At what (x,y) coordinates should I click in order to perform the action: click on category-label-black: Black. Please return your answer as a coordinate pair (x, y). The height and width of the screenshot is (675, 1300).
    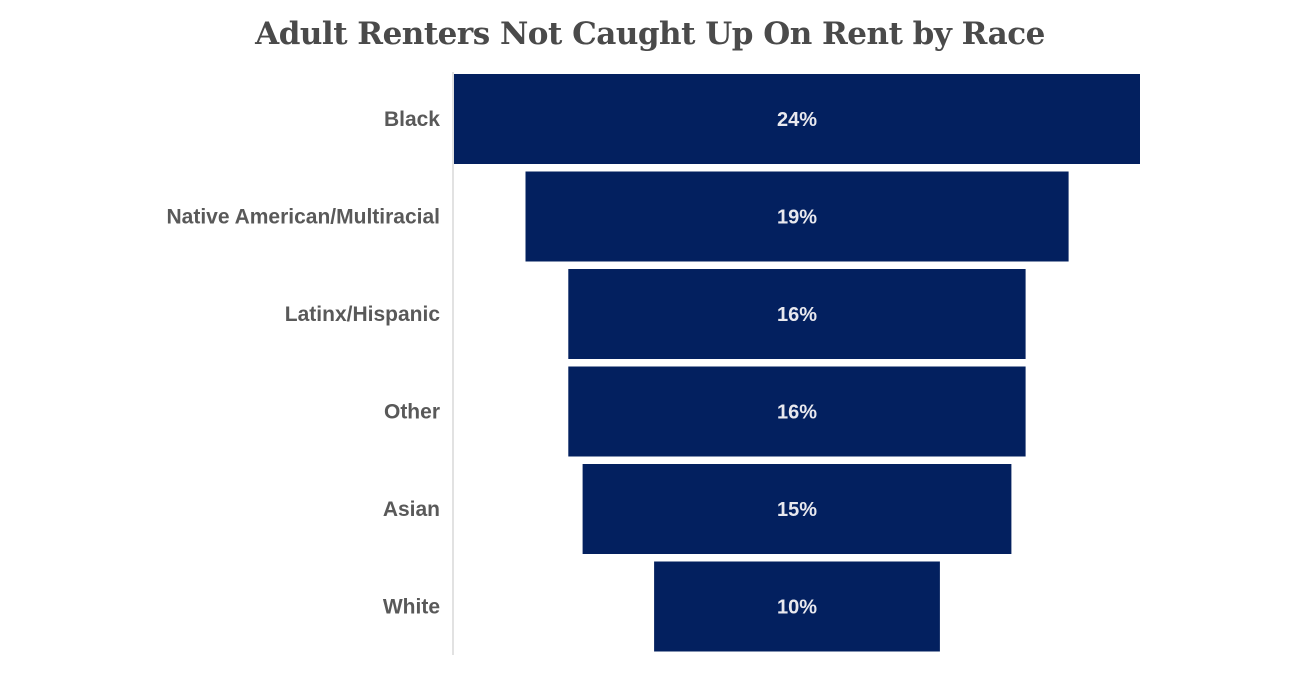
    Looking at the image, I should click on (412, 119).